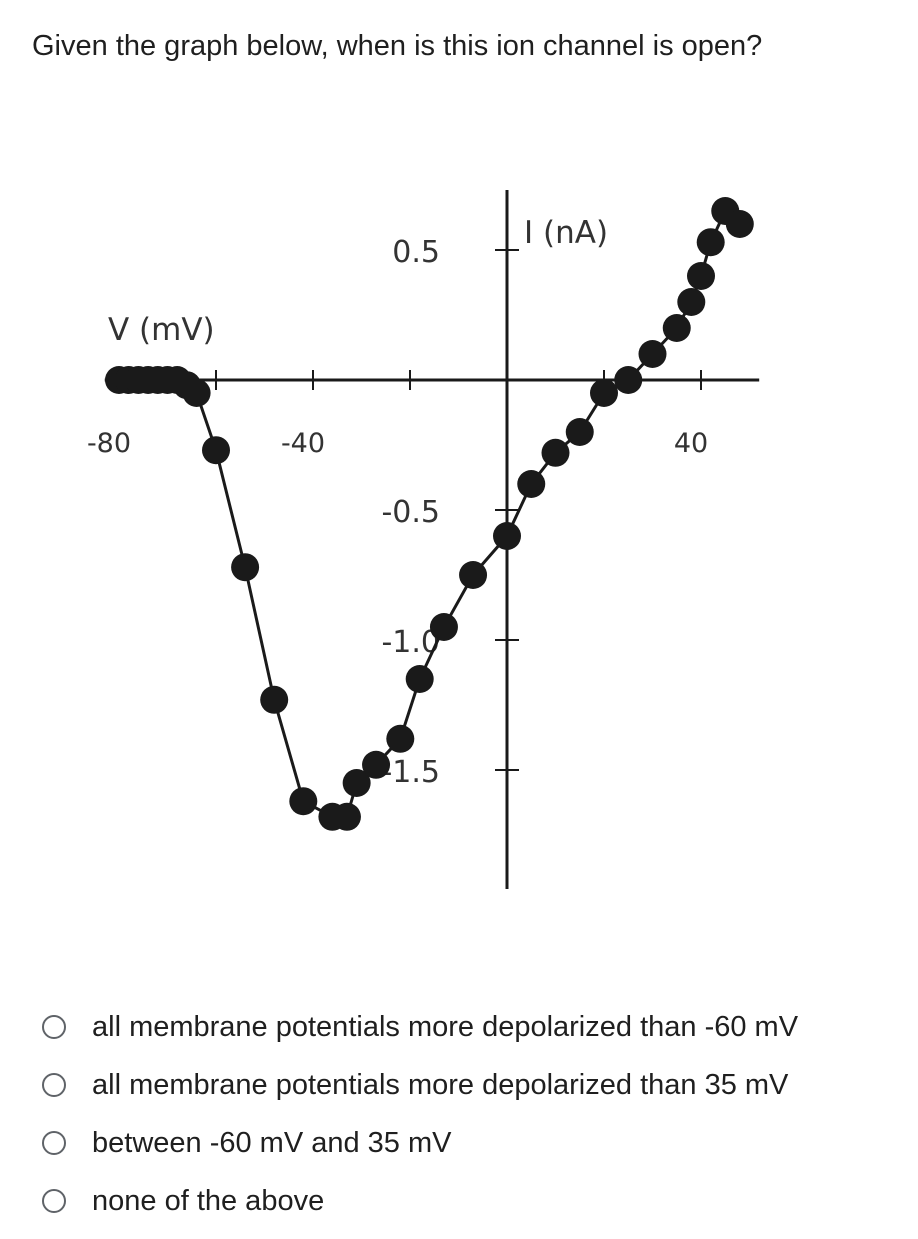 The image size is (918, 1239). What do you see at coordinates (566, 233) in the screenshot?
I see `y-axis-title: I (nA)` at bounding box center [566, 233].